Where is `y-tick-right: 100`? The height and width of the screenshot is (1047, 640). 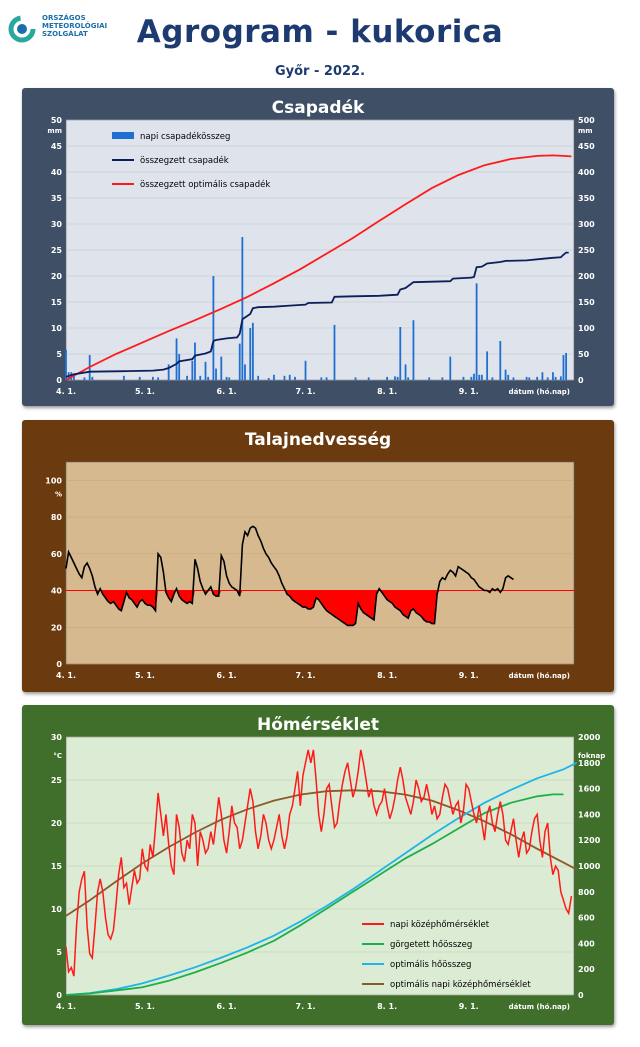
y-tick-right: 100 is located at coordinates (586, 328).